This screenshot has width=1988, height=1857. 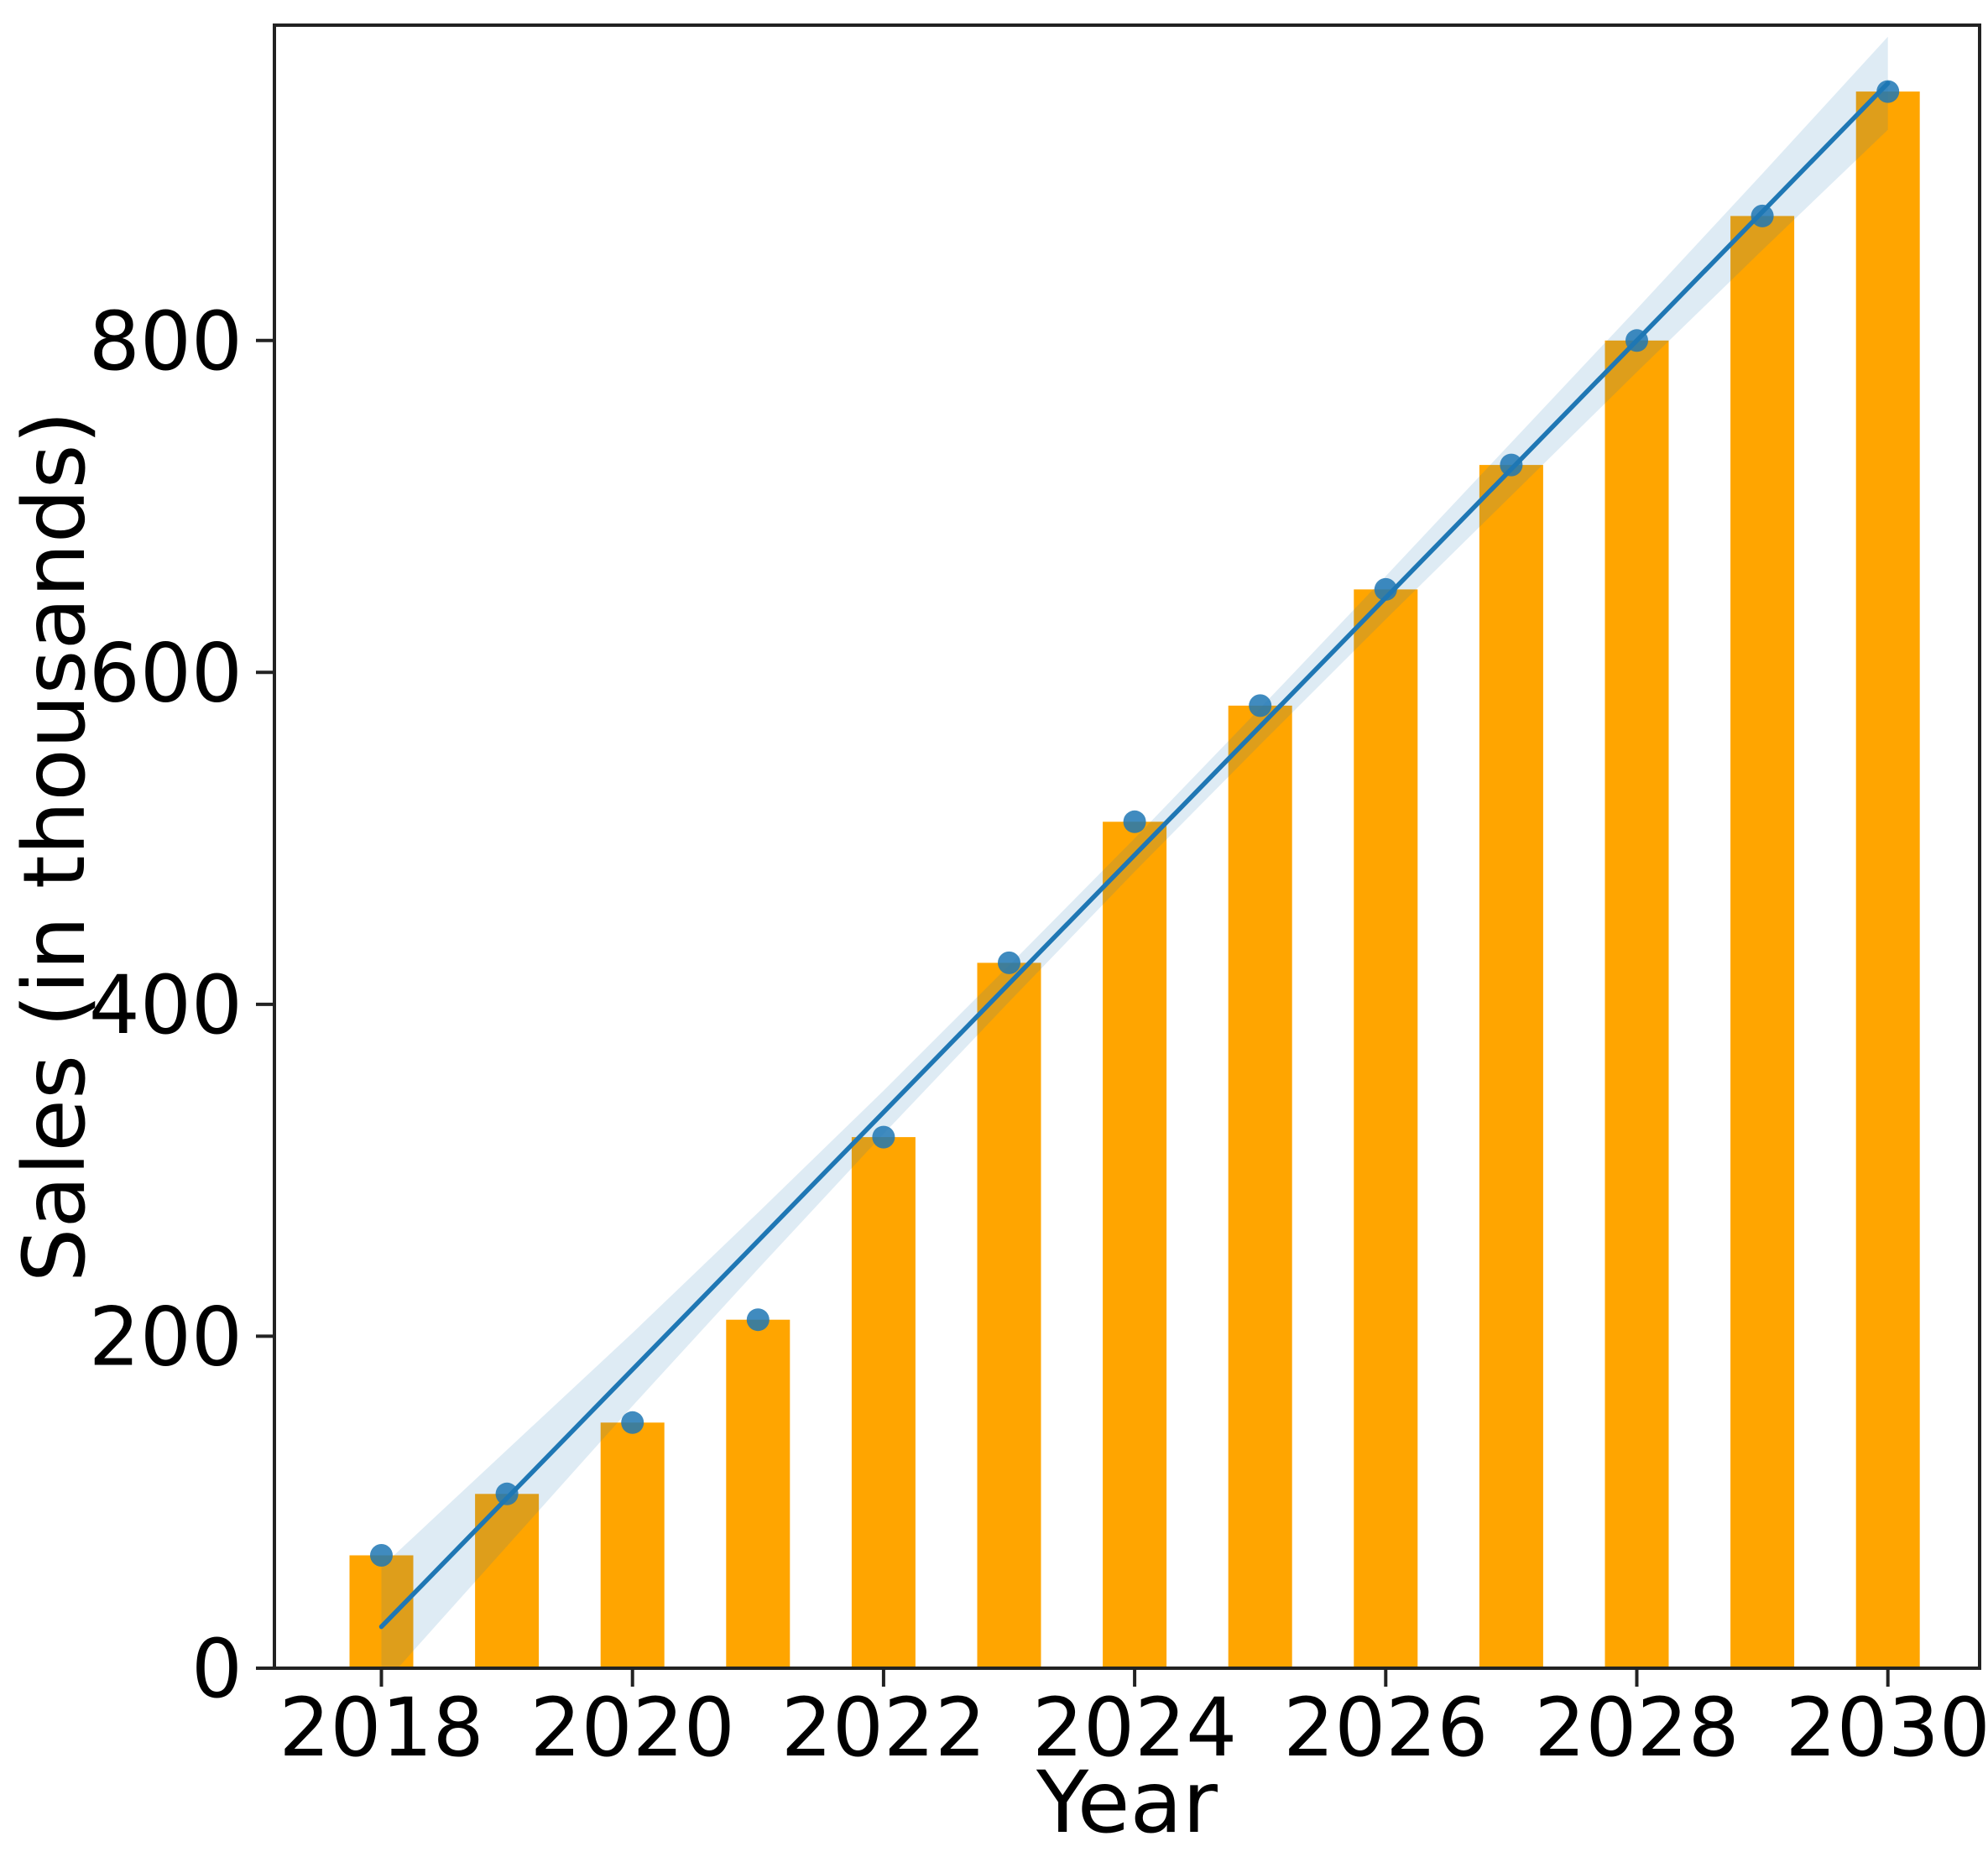 I want to click on x-tick-label-2026: 2026, so click(x=1385, y=1728).